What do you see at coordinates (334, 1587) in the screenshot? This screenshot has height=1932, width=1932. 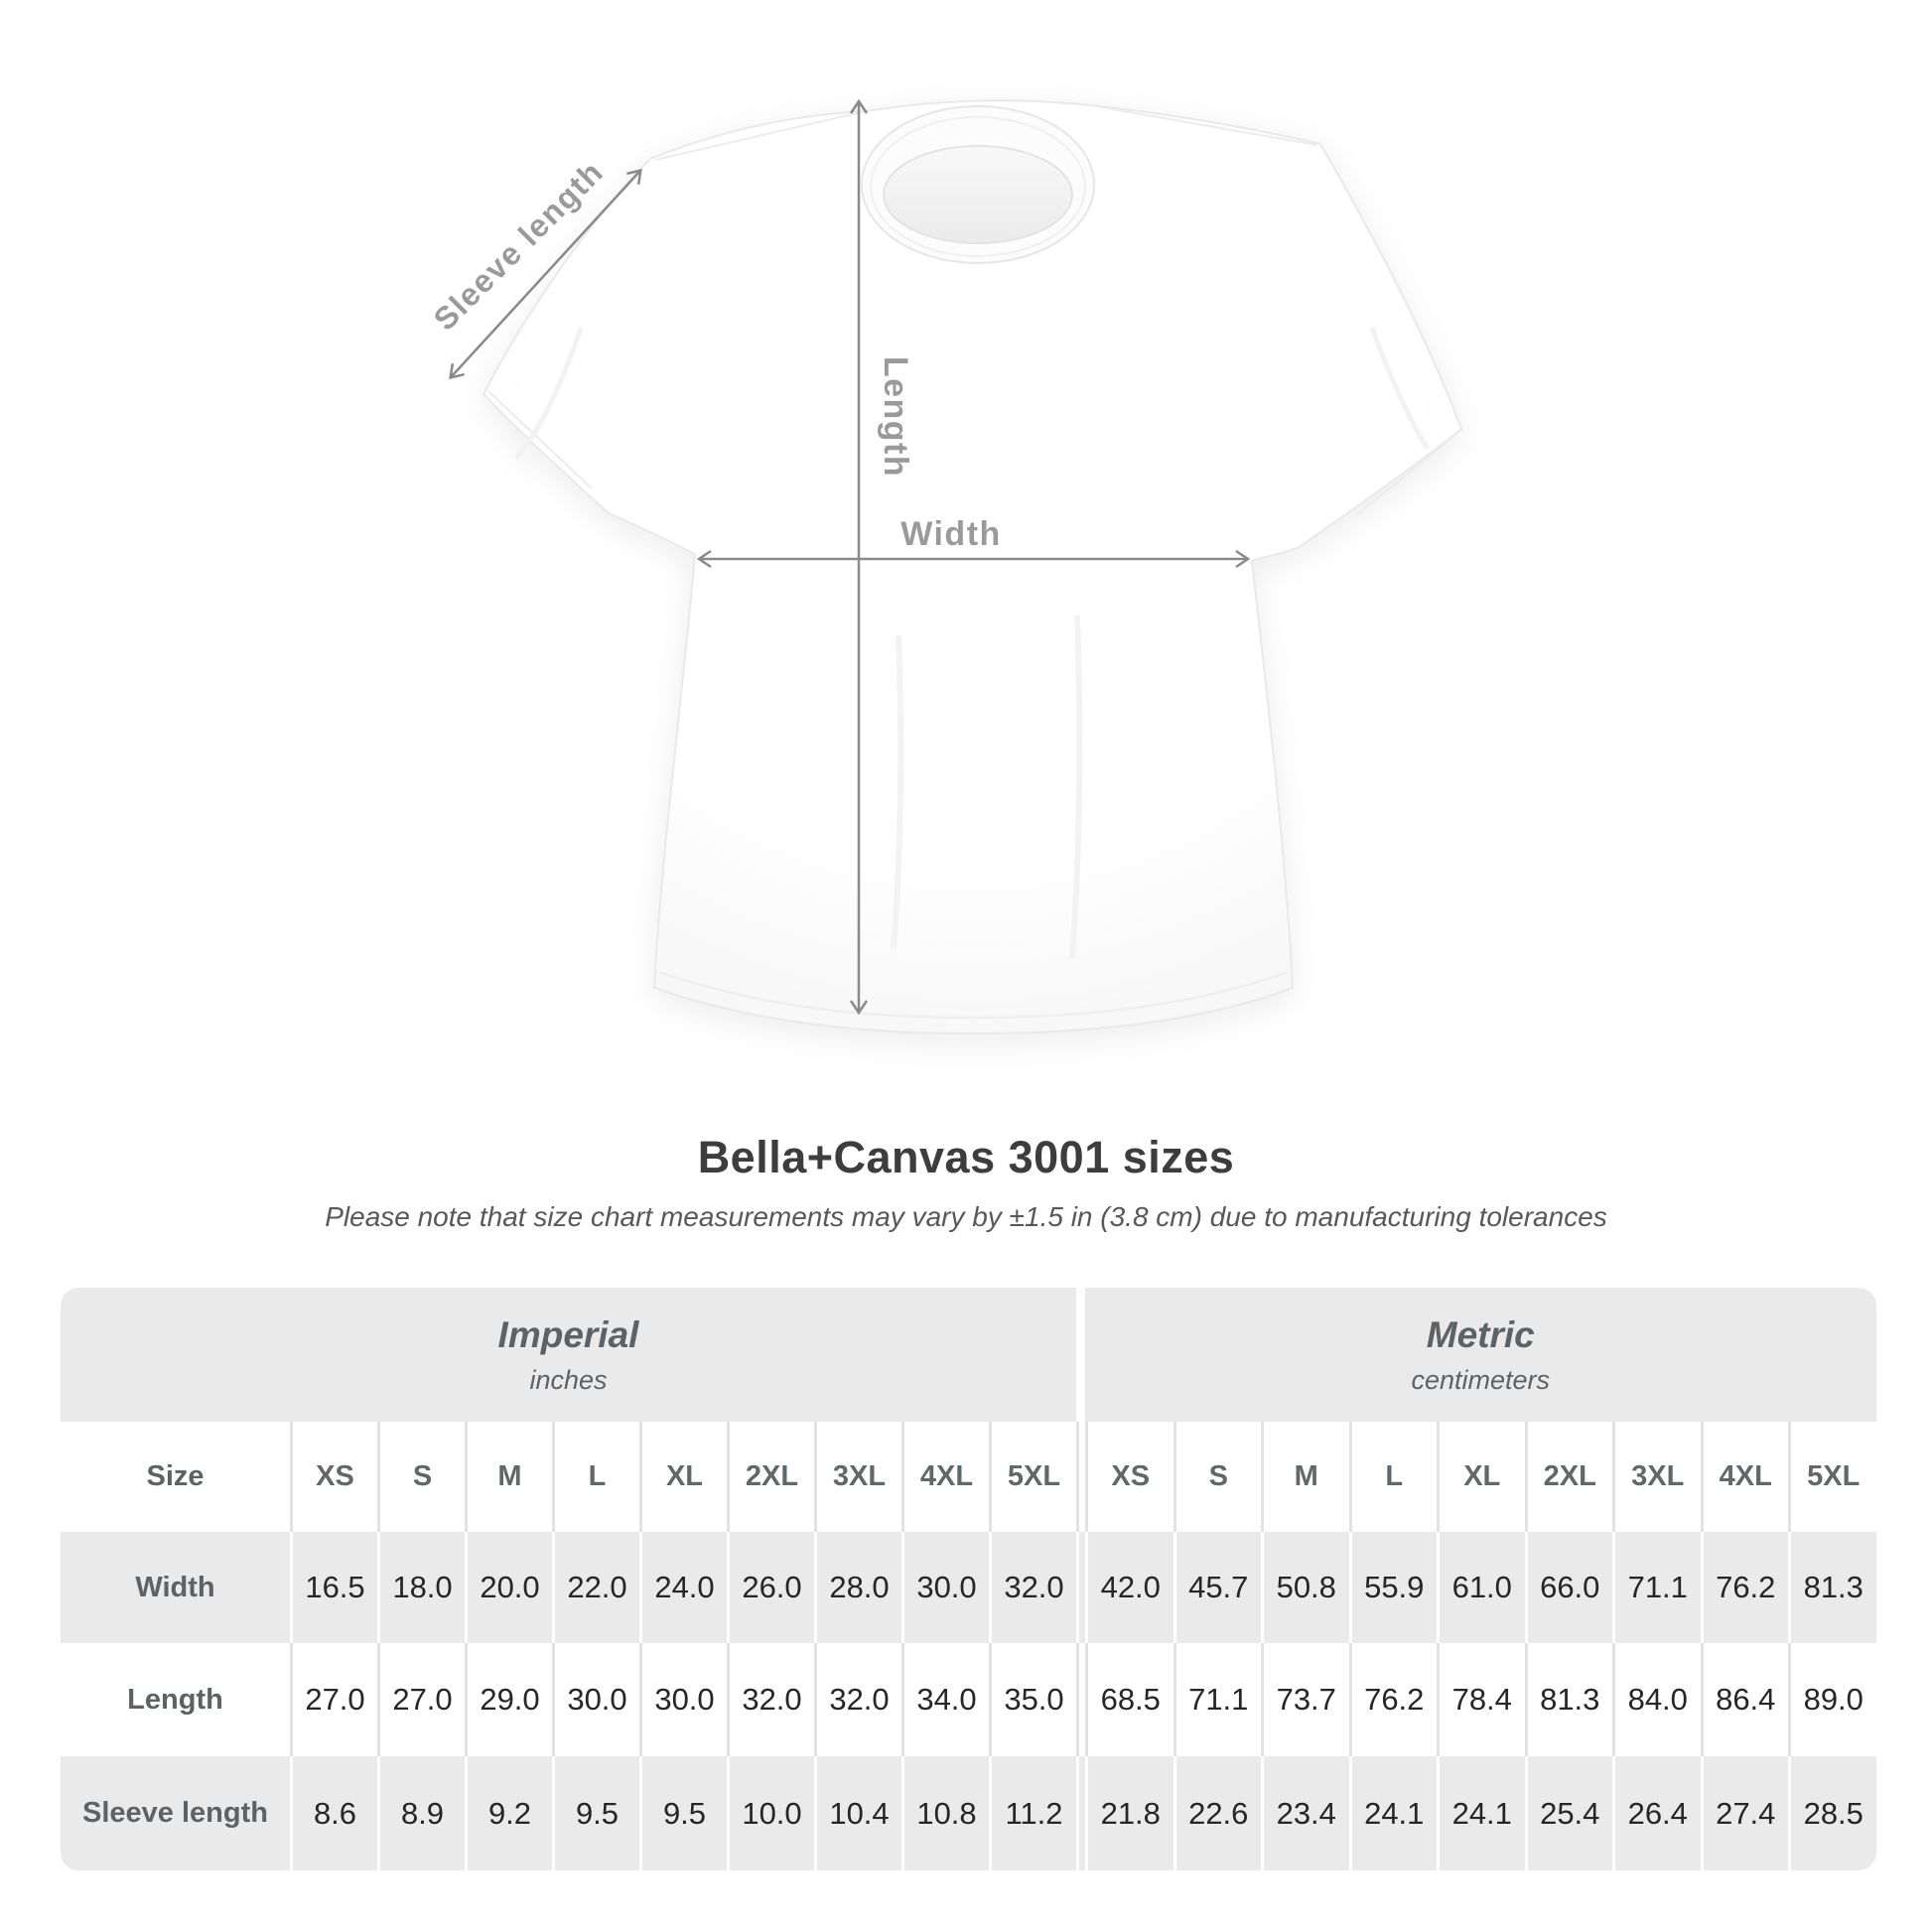 I see `value-cell: 16.5` at bounding box center [334, 1587].